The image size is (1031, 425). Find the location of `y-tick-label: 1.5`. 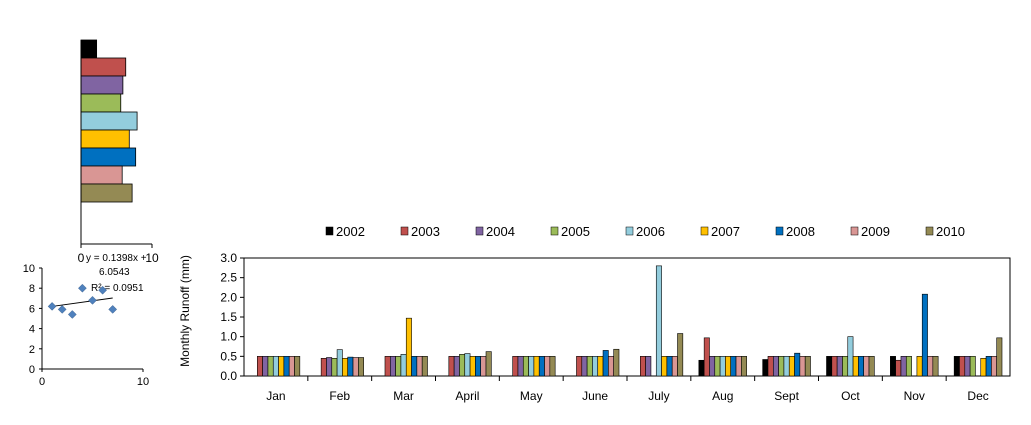

y-tick-label: 1.5 is located at coordinates (228, 317).